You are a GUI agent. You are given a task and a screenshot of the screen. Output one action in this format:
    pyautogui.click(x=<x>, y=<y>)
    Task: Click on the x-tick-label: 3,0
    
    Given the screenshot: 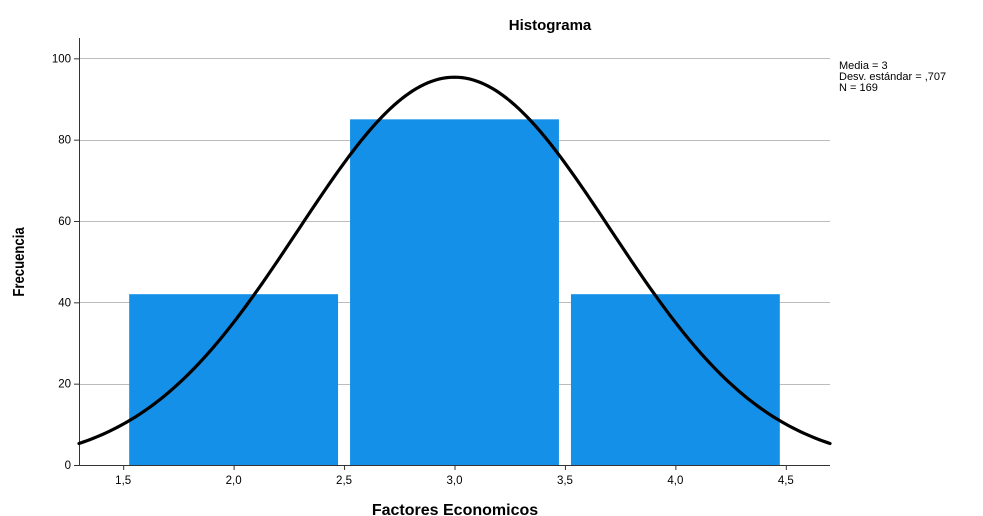 What is the action you would take?
    pyautogui.click(x=455, y=481)
    